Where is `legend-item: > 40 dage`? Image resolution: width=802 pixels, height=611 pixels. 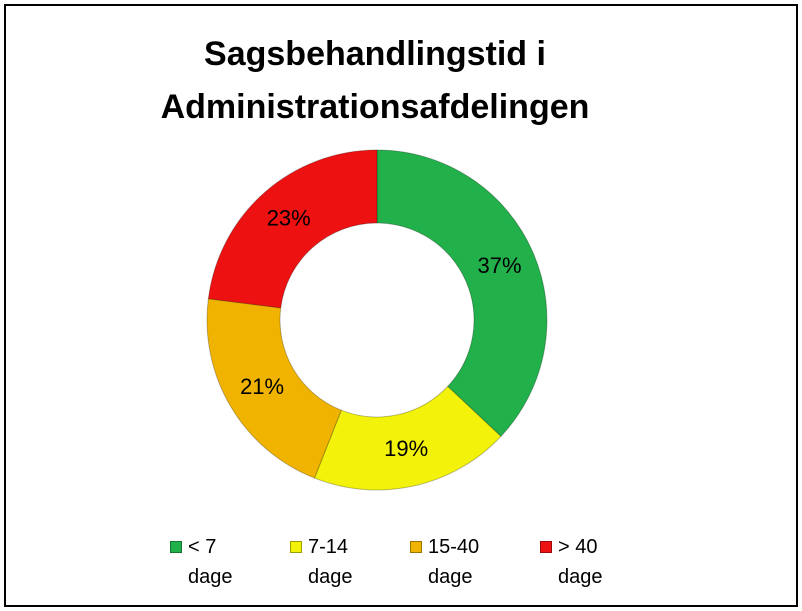
legend-item: > 40 dage is located at coordinates (580, 562).